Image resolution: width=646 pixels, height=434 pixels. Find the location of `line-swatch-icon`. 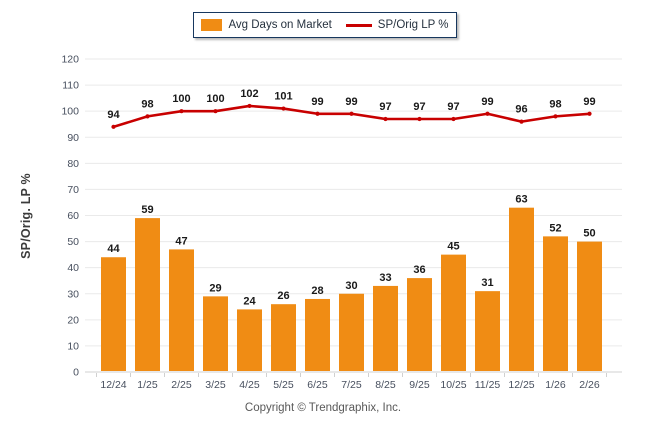

line-swatch-icon is located at coordinates (358, 25).